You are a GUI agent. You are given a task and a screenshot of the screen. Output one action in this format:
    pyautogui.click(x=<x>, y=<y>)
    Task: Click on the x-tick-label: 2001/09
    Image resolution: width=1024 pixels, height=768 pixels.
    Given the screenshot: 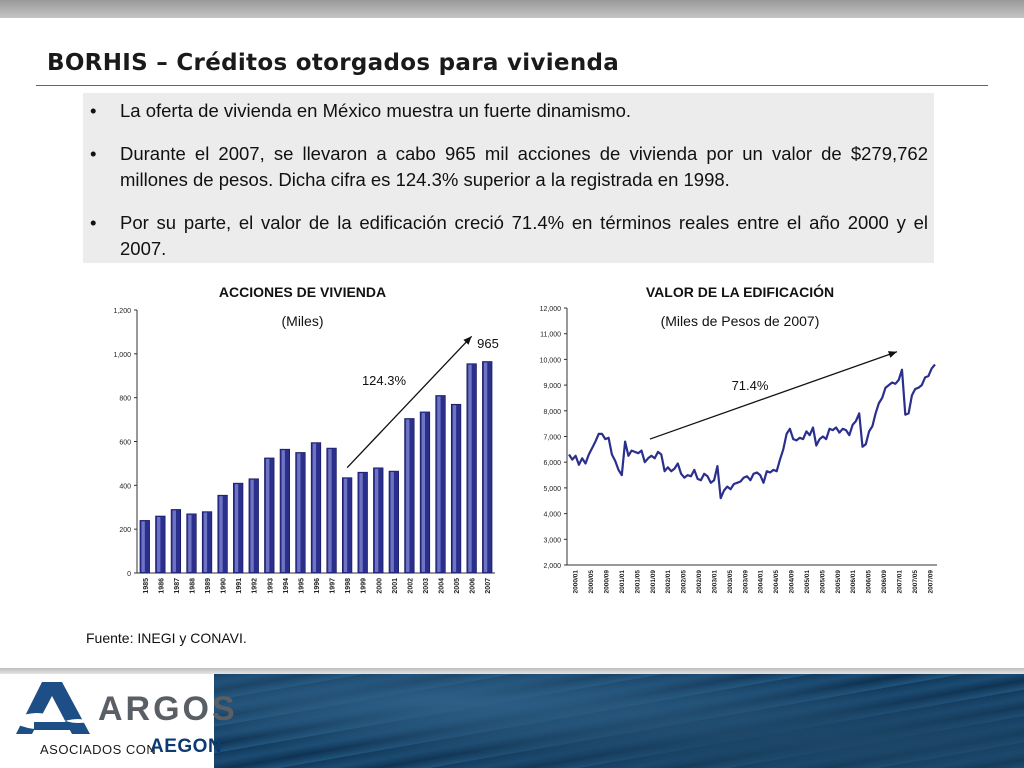 What is the action you would take?
    pyautogui.click(x=653, y=582)
    